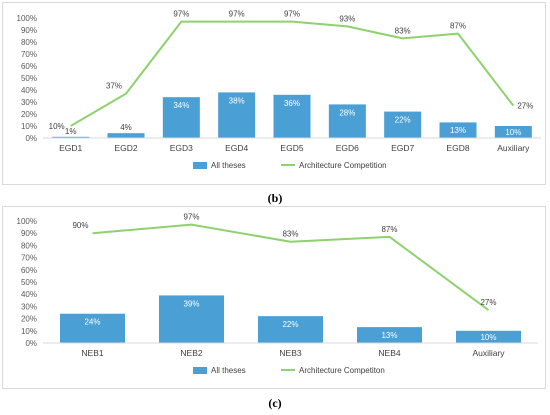 This screenshot has width=550, height=415. What do you see at coordinates (126, 127) in the screenshot?
I see `bar-value-label: 4%` at bounding box center [126, 127].